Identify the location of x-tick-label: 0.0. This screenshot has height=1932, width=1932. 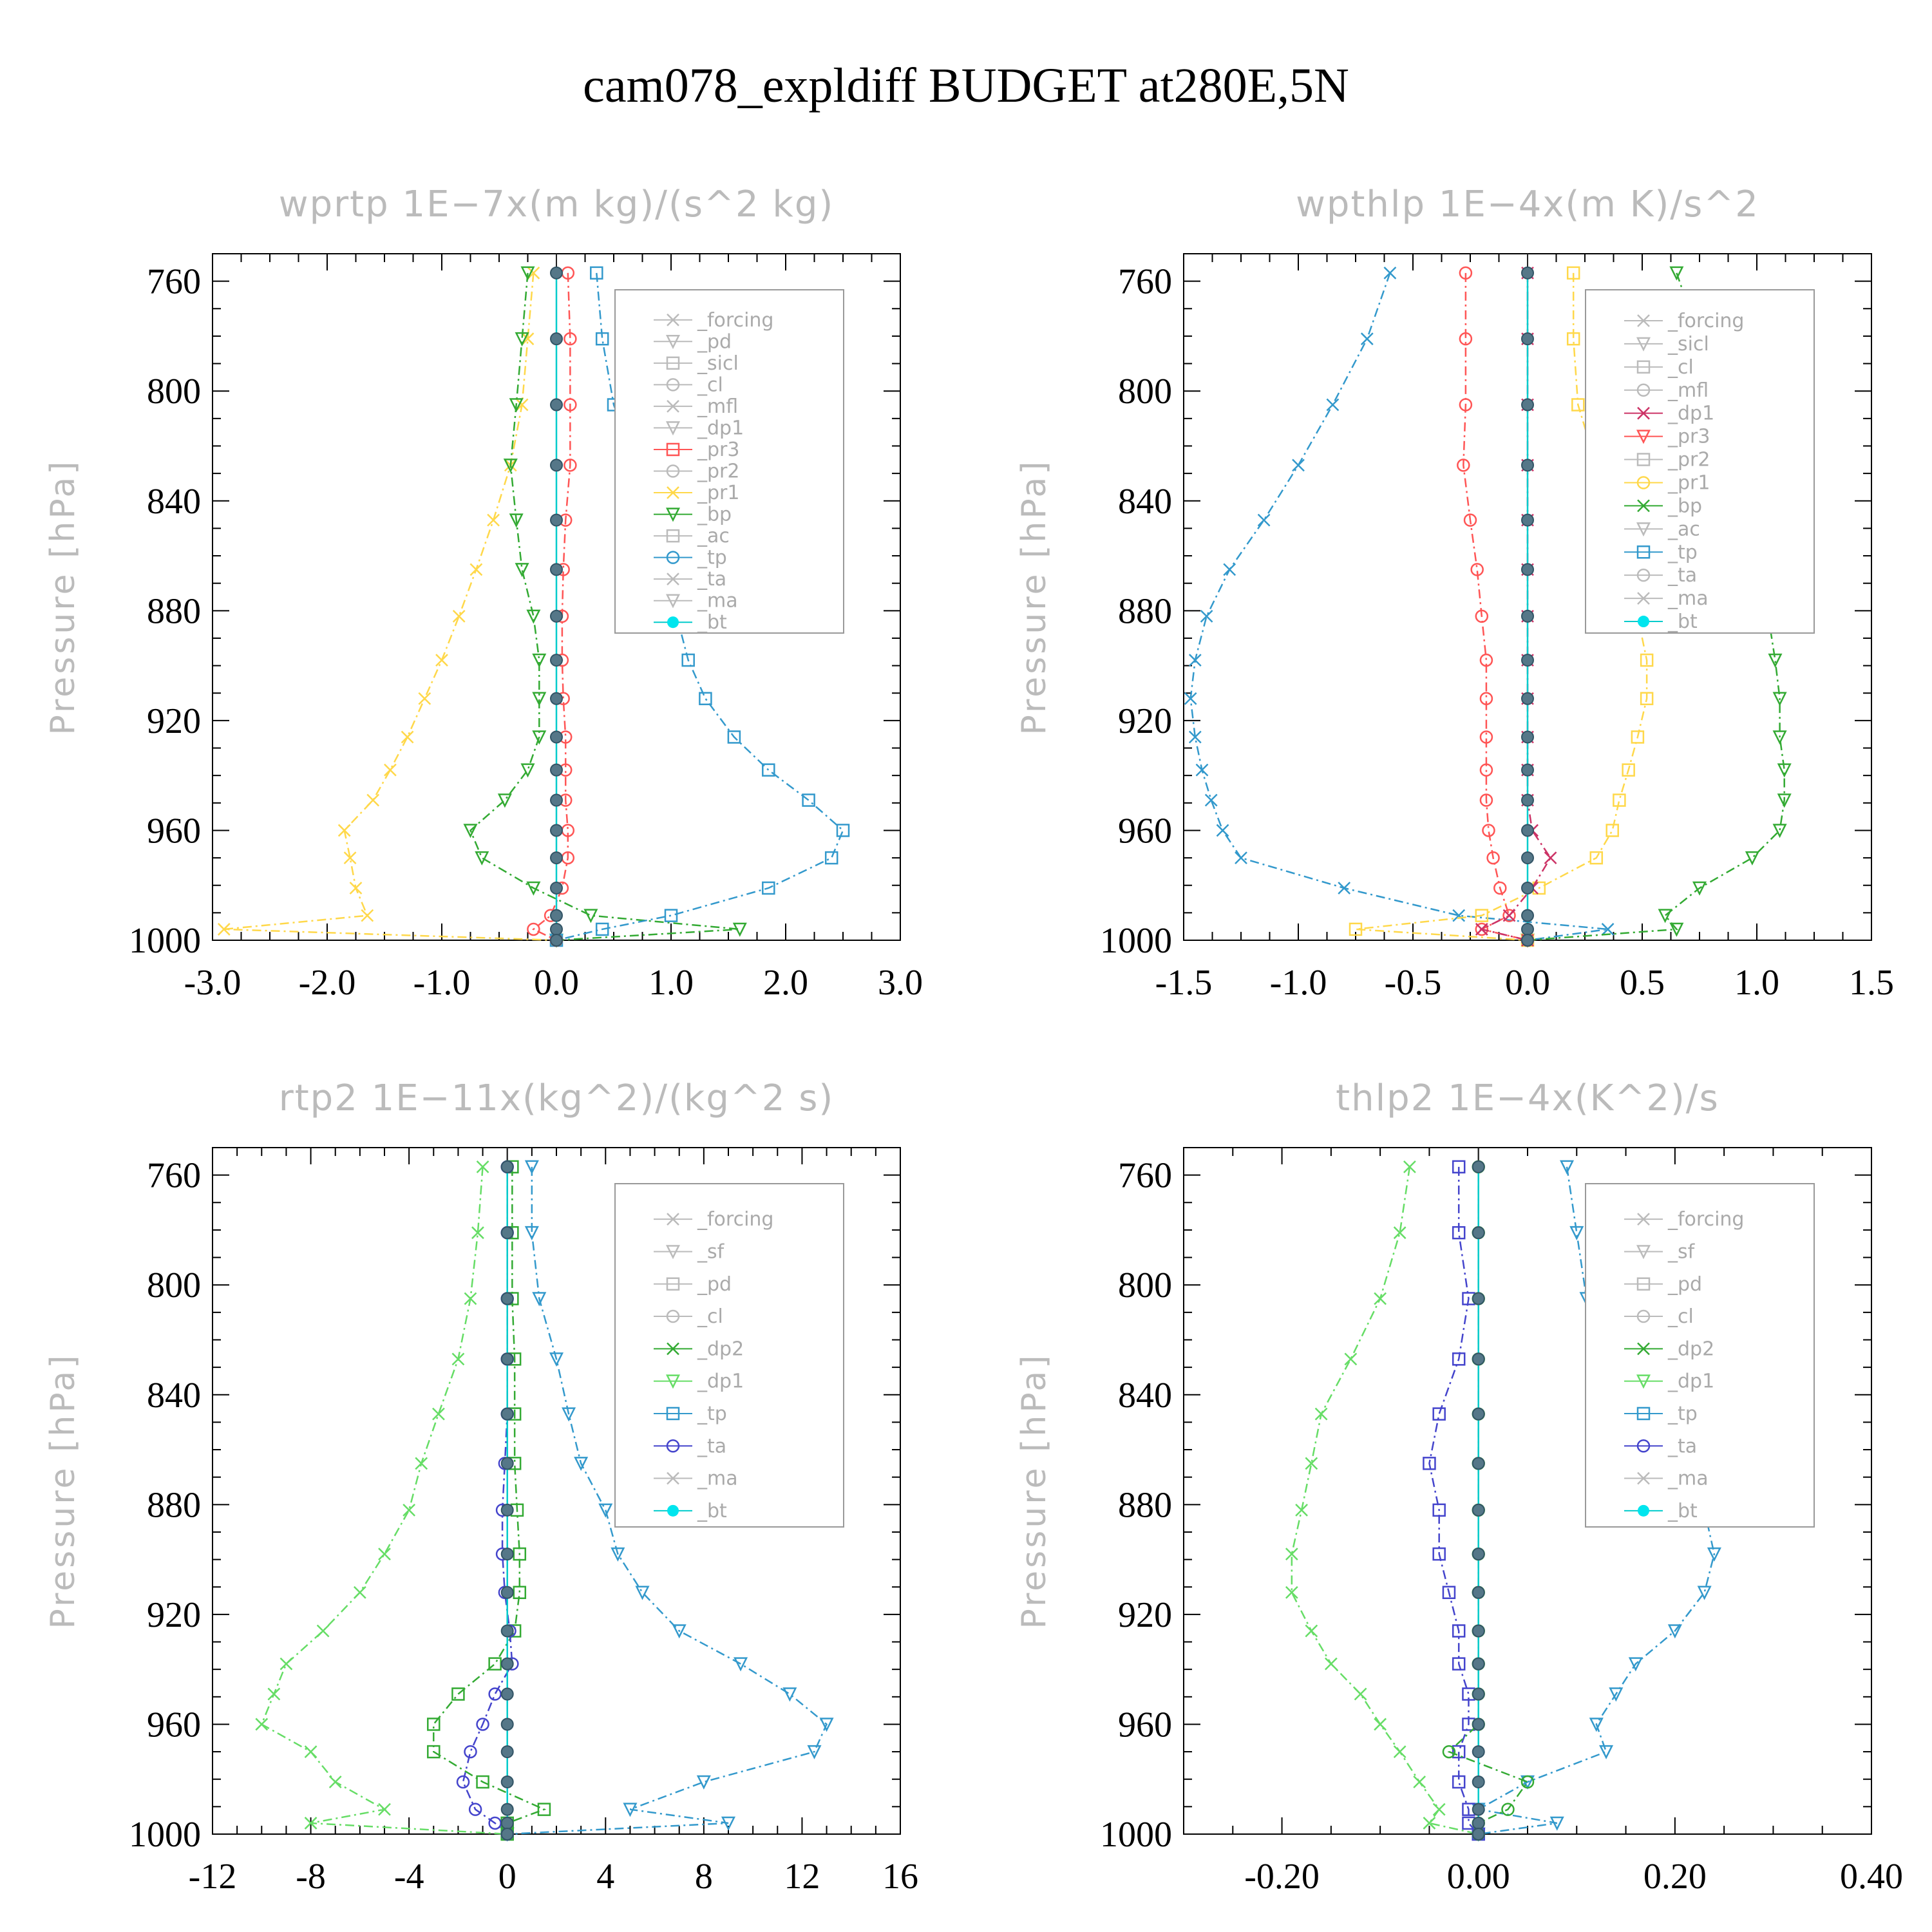
(556, 983).